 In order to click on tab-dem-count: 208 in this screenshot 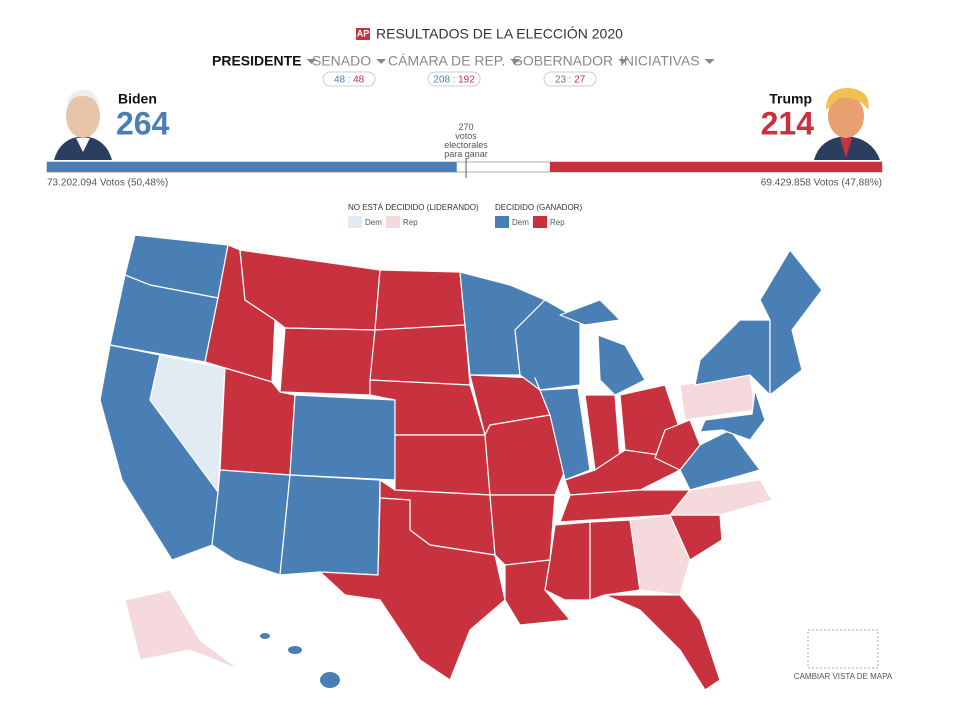, I will do `click(441, 80)`.